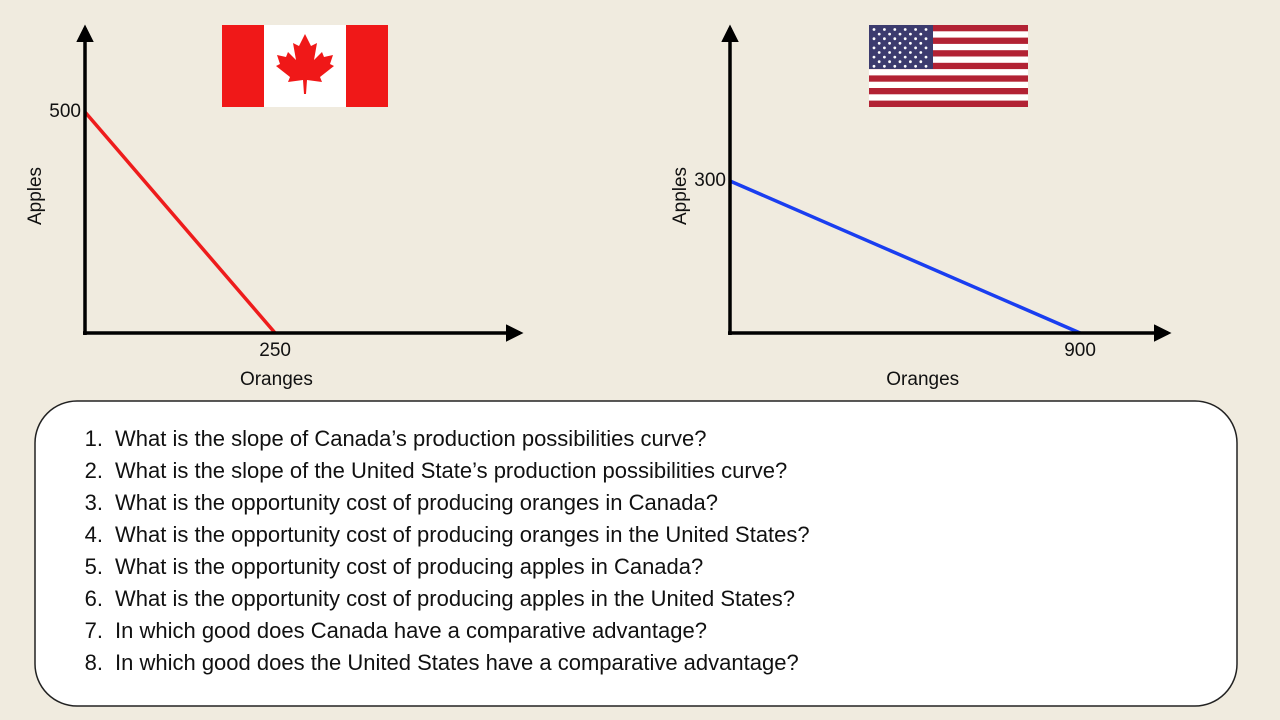 The image size is (1280, 720). I want to click on question-number: 4., so click(93, 534).